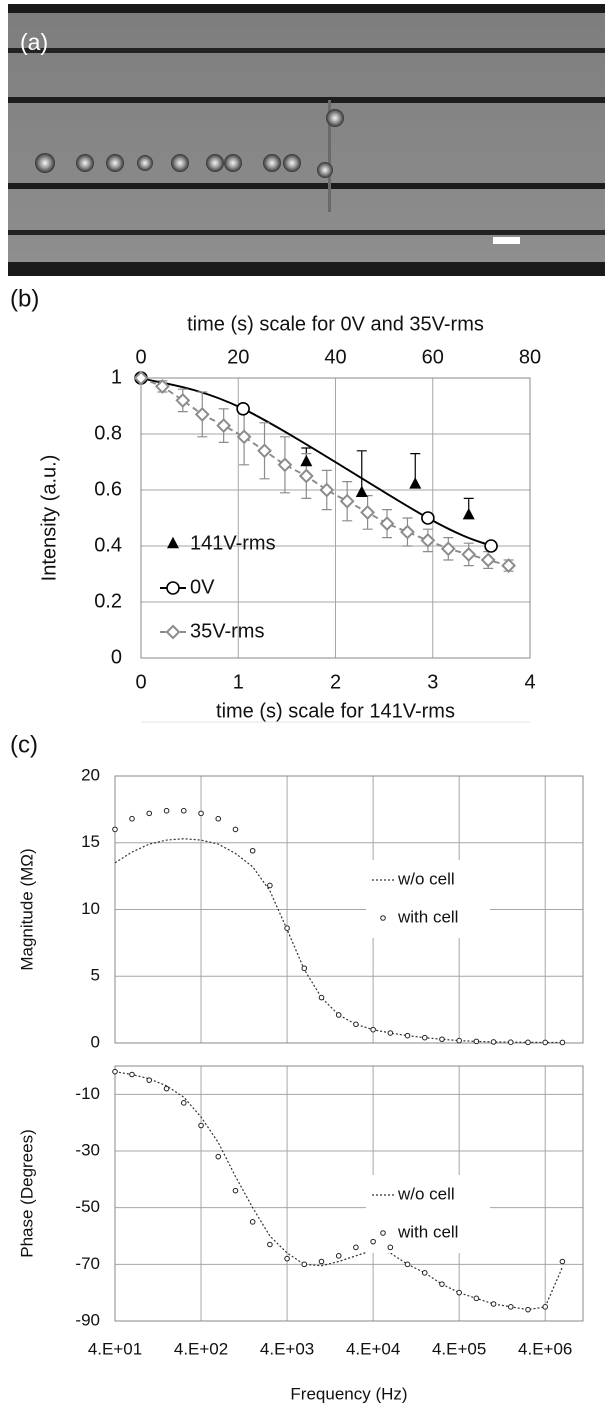  I want to click on x-axis-title: Frequency (Hz), so click(348, 1393).